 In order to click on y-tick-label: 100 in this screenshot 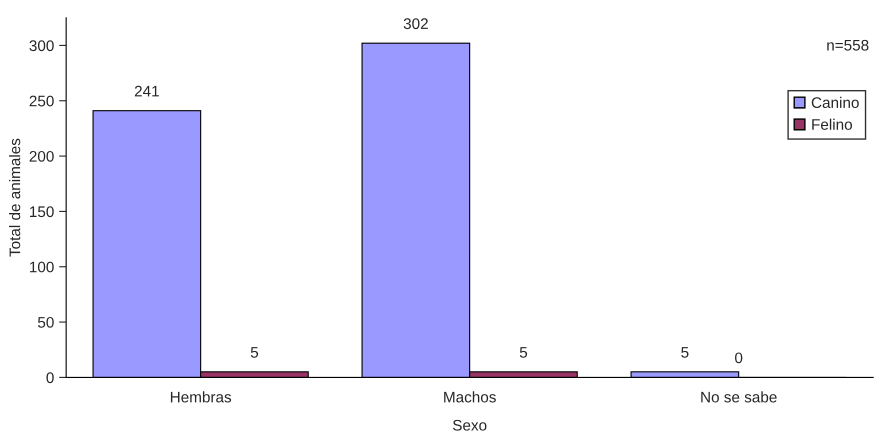, I will do `click(42, 267)`.